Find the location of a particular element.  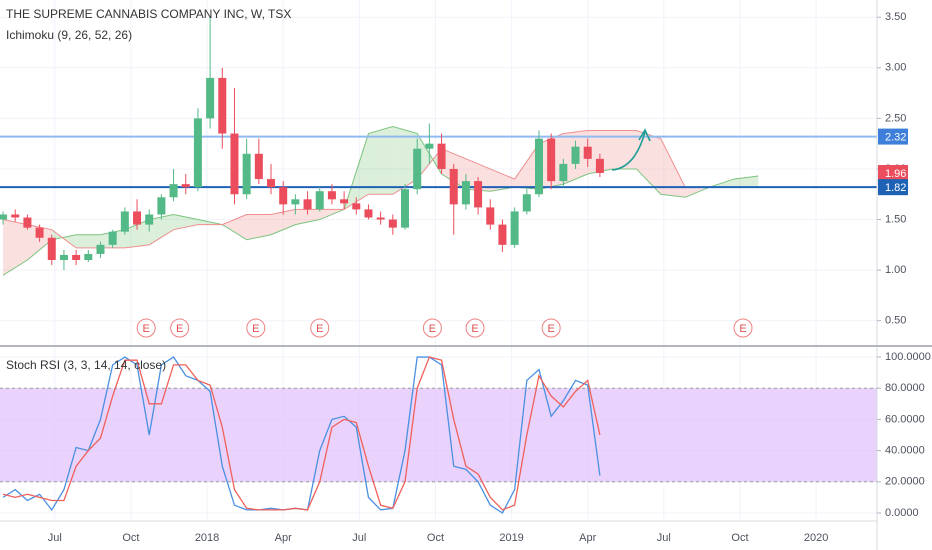

x-tick-label: 2020 is located at coordinates (816, 538).